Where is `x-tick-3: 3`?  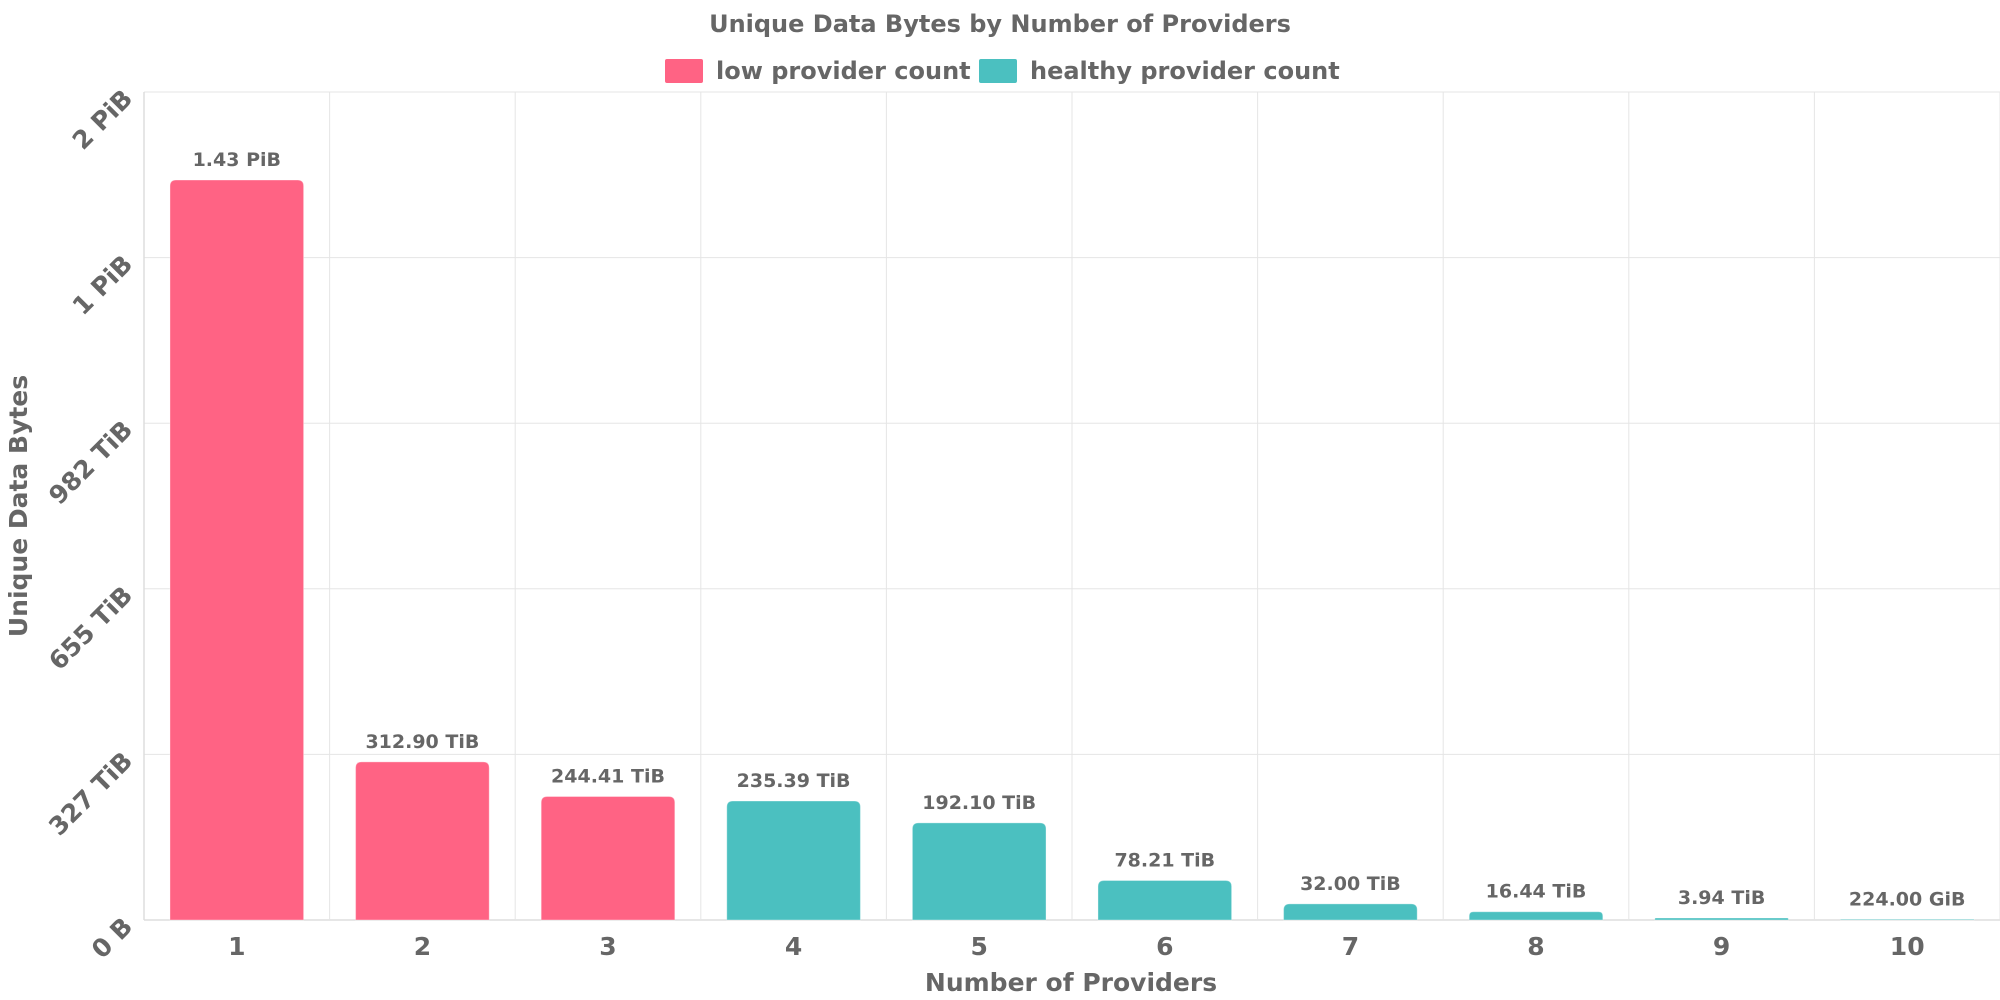 x-tick-3: 3 is located at coordinates (607, 946).